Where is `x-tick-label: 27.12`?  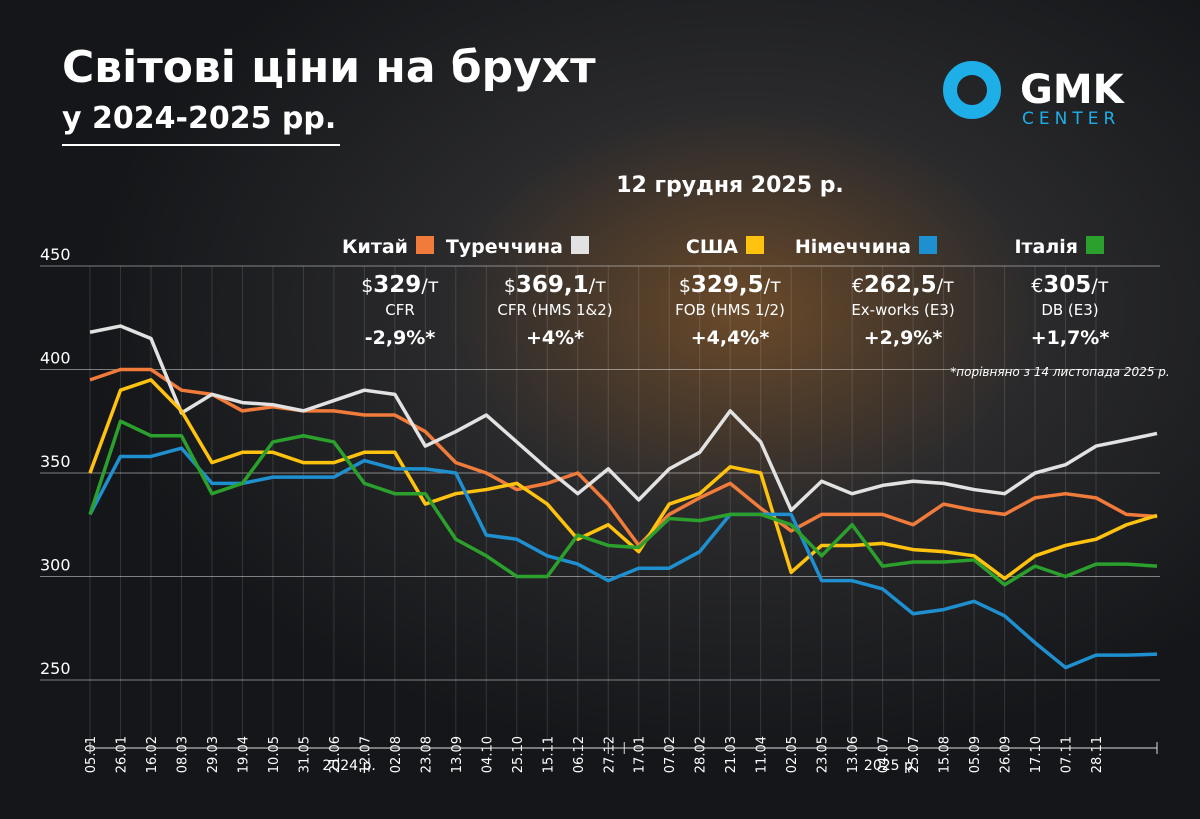
x-tick-label: 27.12 is located at coordinates (609, 754).